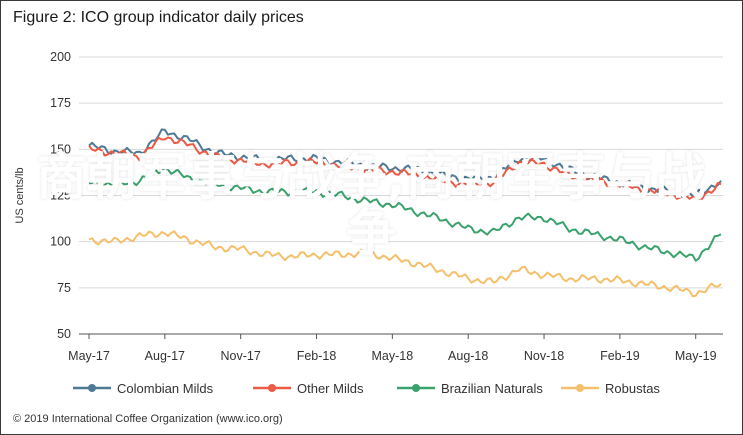  What do you see at coordinates (89, 356) in the screenshot?
I see `x-tick-label-May-17: May-17` at bounding box center [89, 356].